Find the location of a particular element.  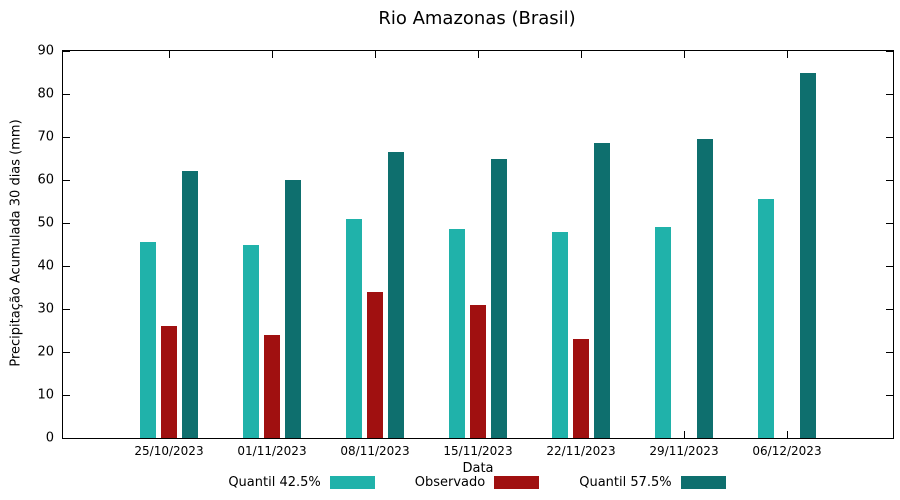

legend-item: Observado is located at coordinates (477, 482).